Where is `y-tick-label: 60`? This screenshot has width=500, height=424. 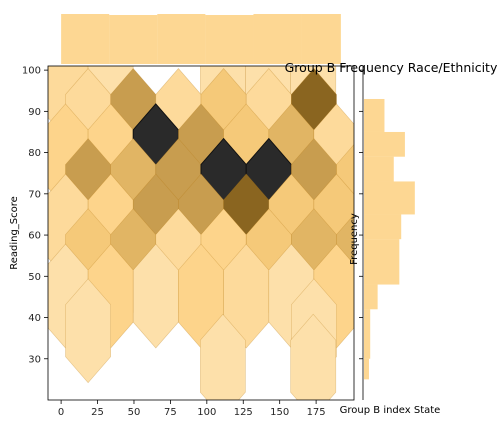 y-tick-label: 60 is located at coordinates (34, 236).